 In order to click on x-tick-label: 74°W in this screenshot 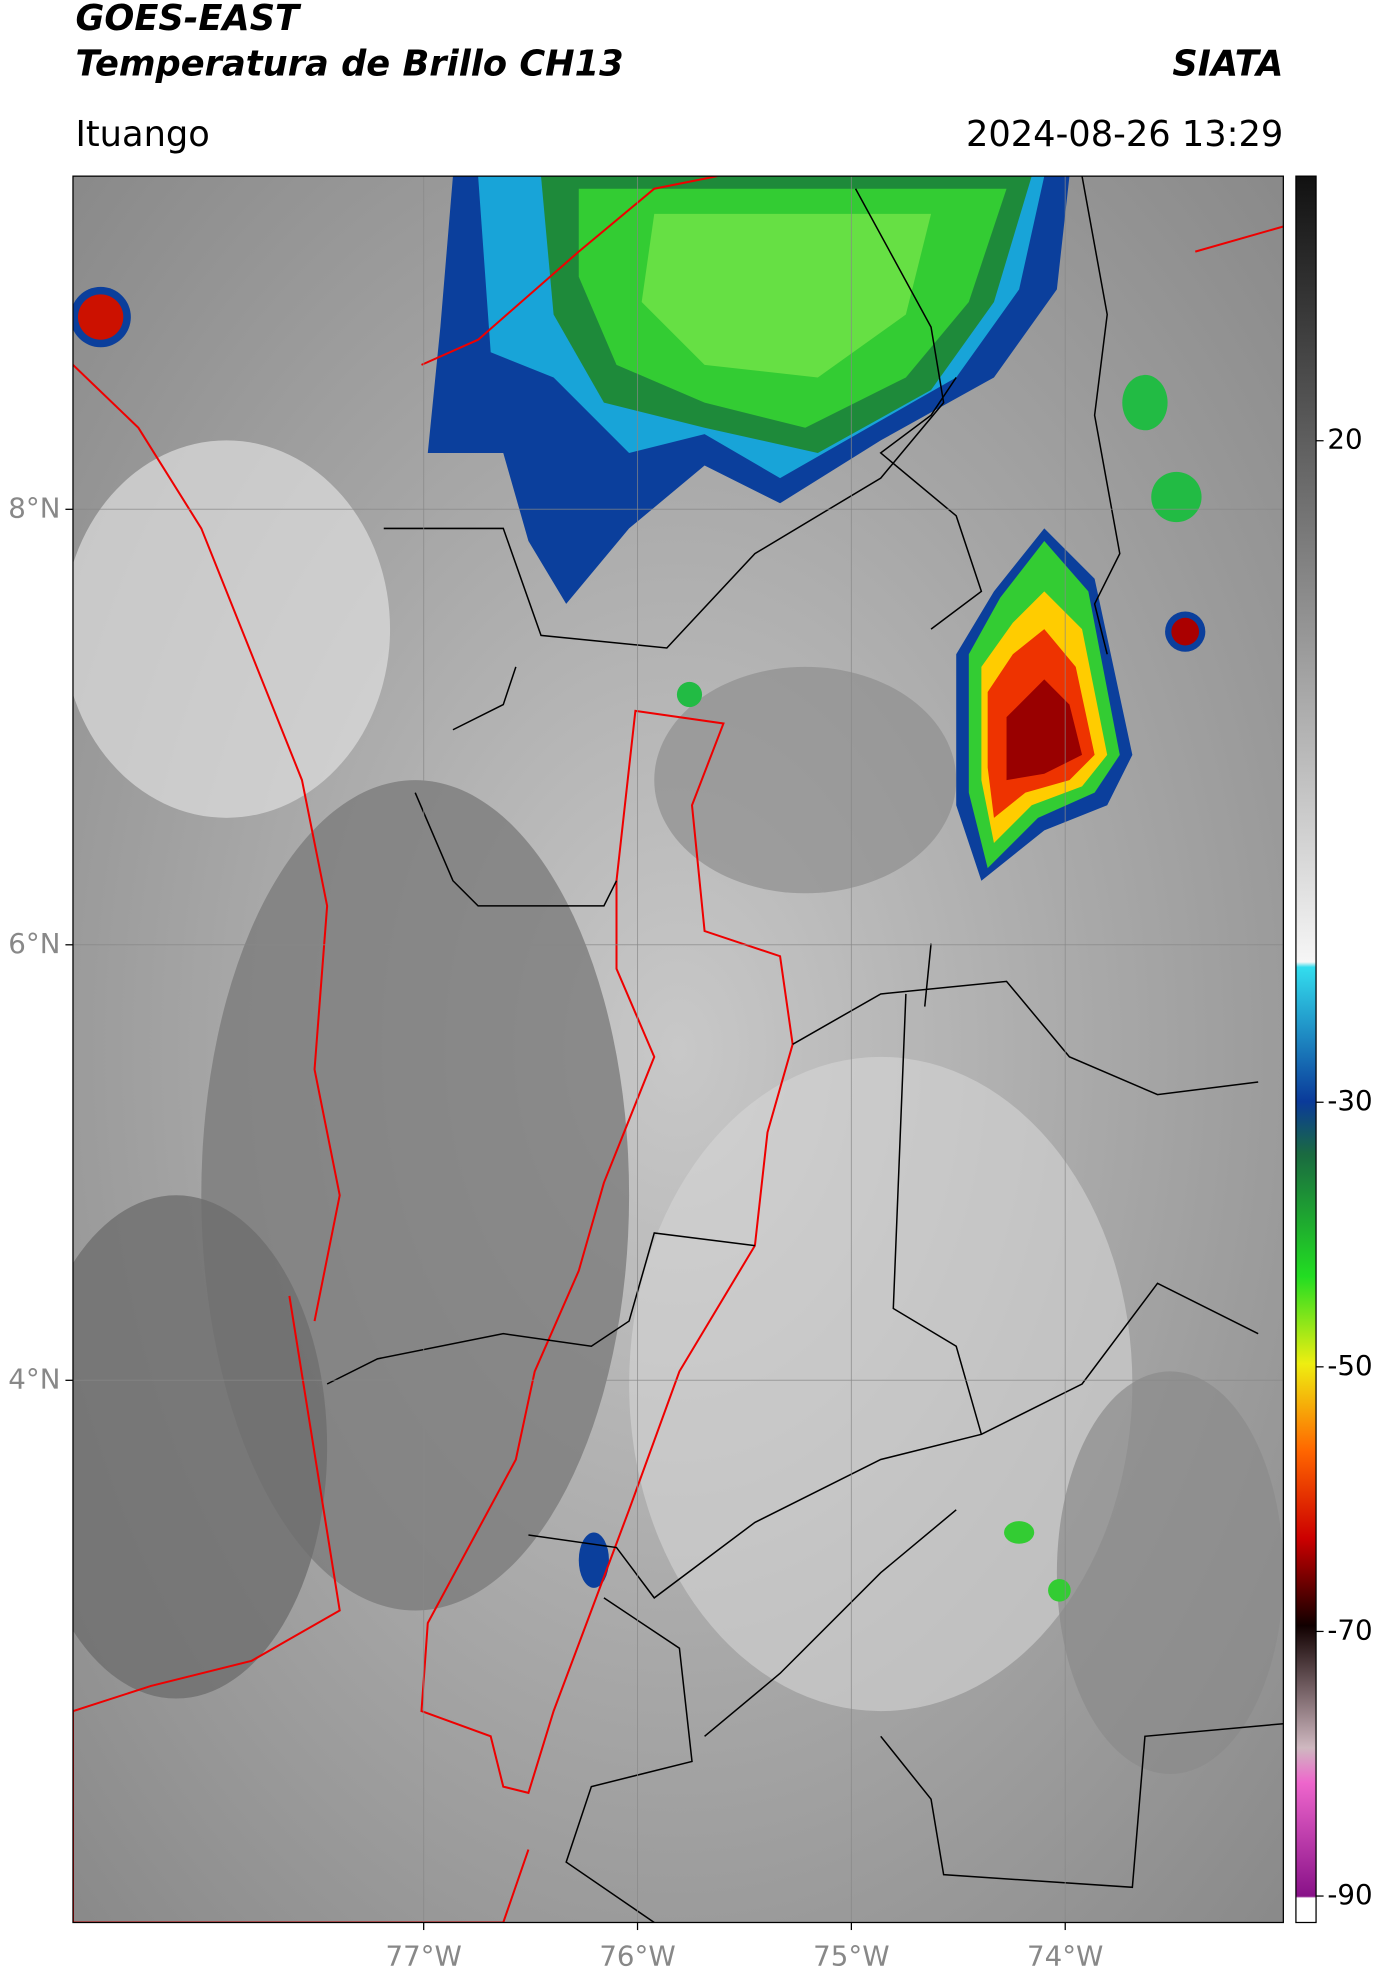, I will do `click(1065, 1956)`.